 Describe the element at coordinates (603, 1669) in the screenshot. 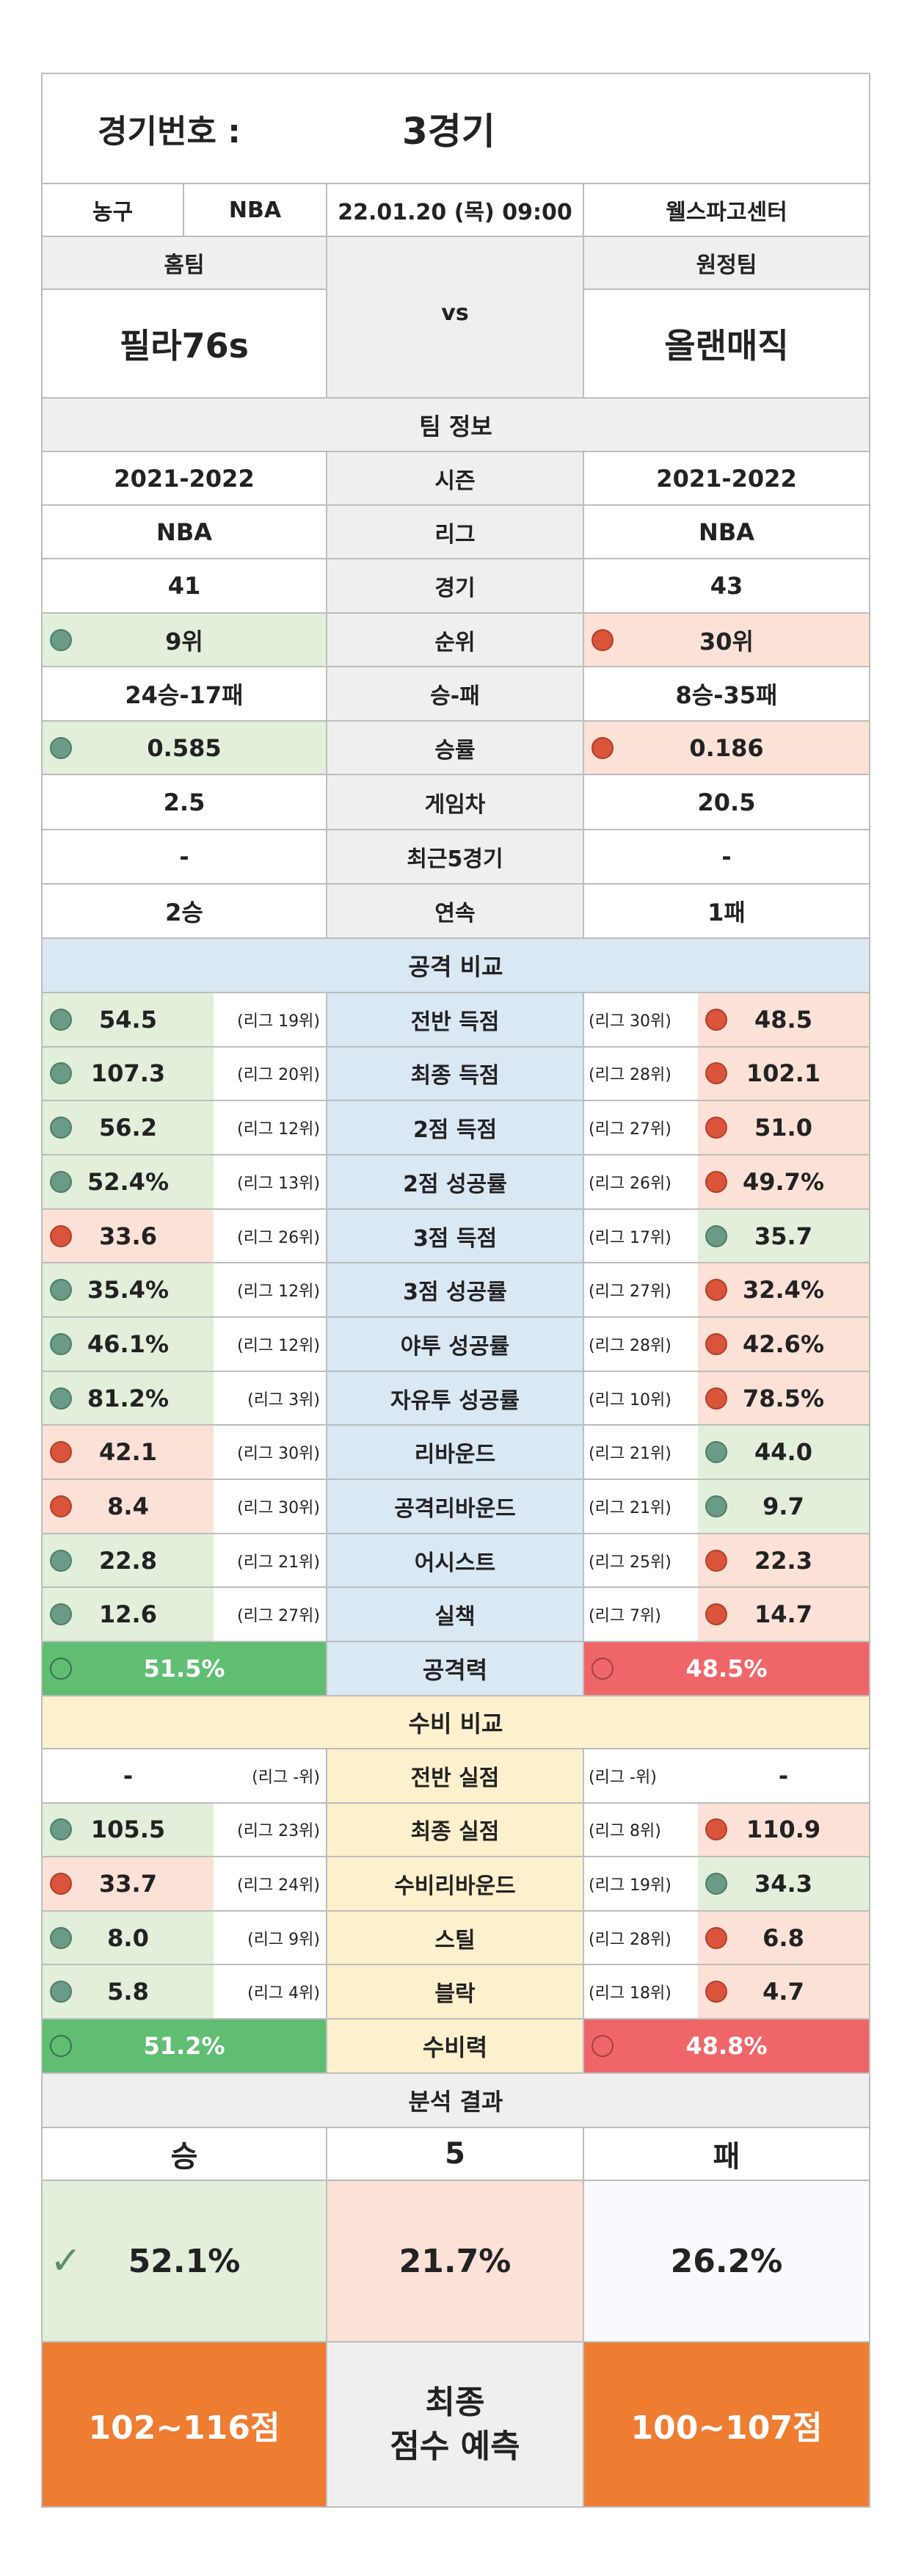

I see `away-power-dot-icon` at that location.